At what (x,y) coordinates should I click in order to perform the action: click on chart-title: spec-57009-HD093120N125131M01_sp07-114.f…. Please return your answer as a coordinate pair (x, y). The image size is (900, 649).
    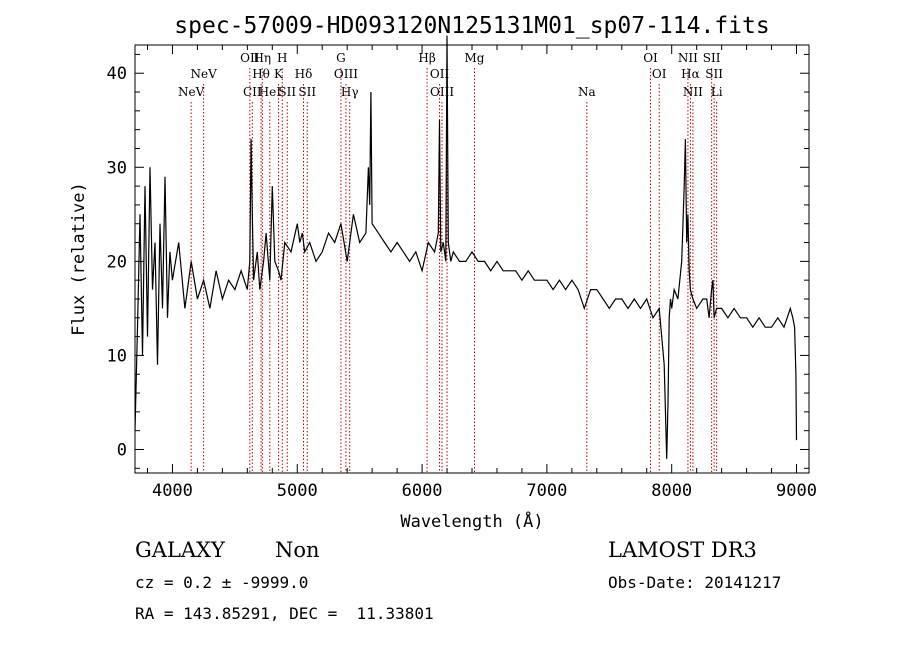
    Looking at the image, I should click on (471, 26).